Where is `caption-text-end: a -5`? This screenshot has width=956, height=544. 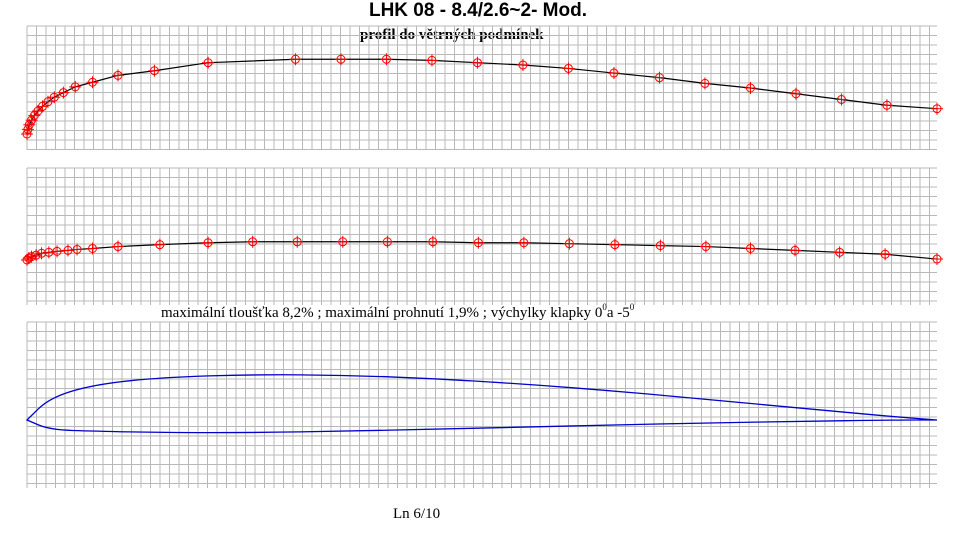
caption-text-end: a -5 is located at coordinates (618, 313).